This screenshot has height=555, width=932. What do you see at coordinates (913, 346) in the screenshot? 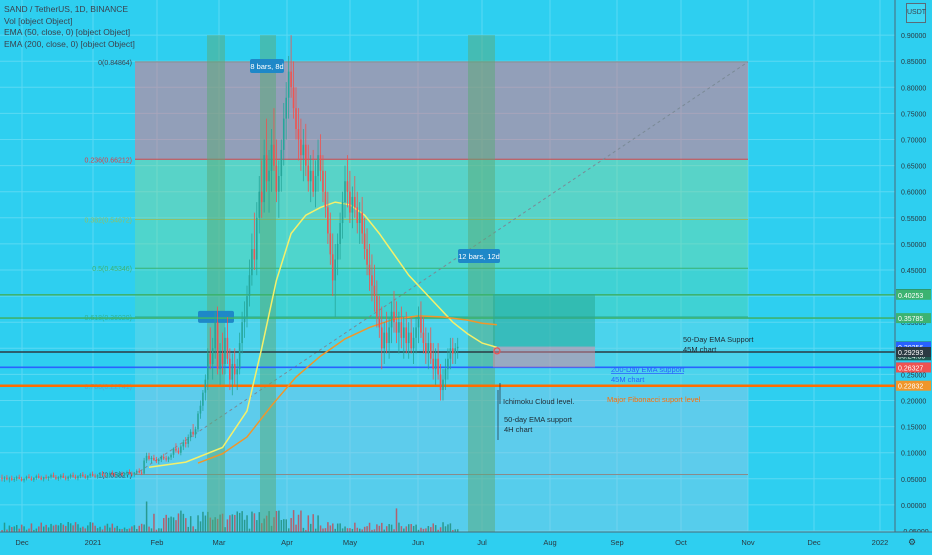
I see `price-label-box` at bounding box center [913, 346].